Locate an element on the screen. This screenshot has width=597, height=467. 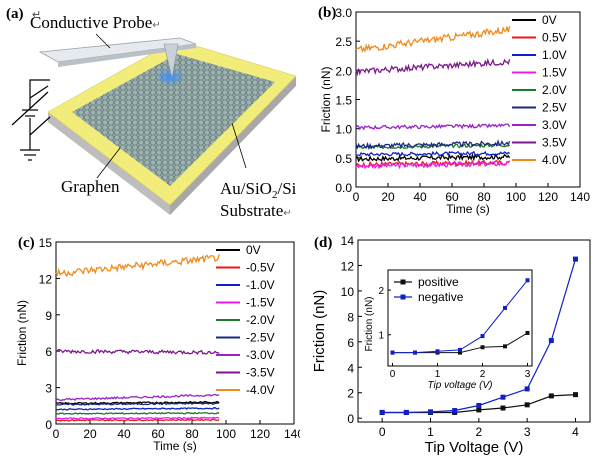
legend-label: -2.5V is located at coordinates (260, 338).